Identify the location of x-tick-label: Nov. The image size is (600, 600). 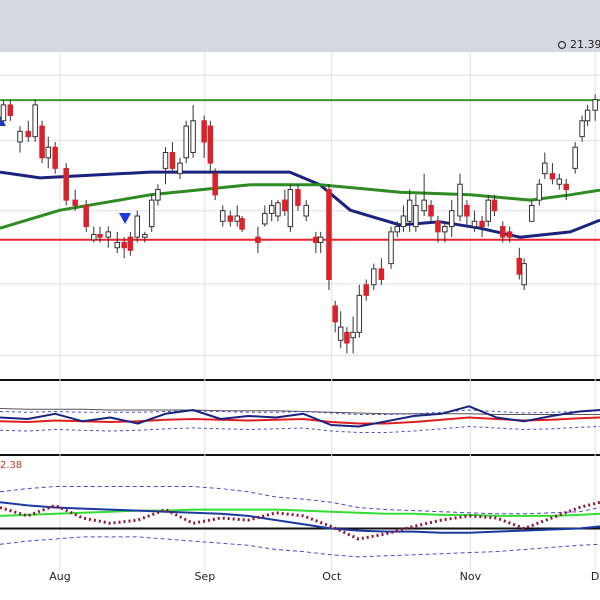
(471, 576).